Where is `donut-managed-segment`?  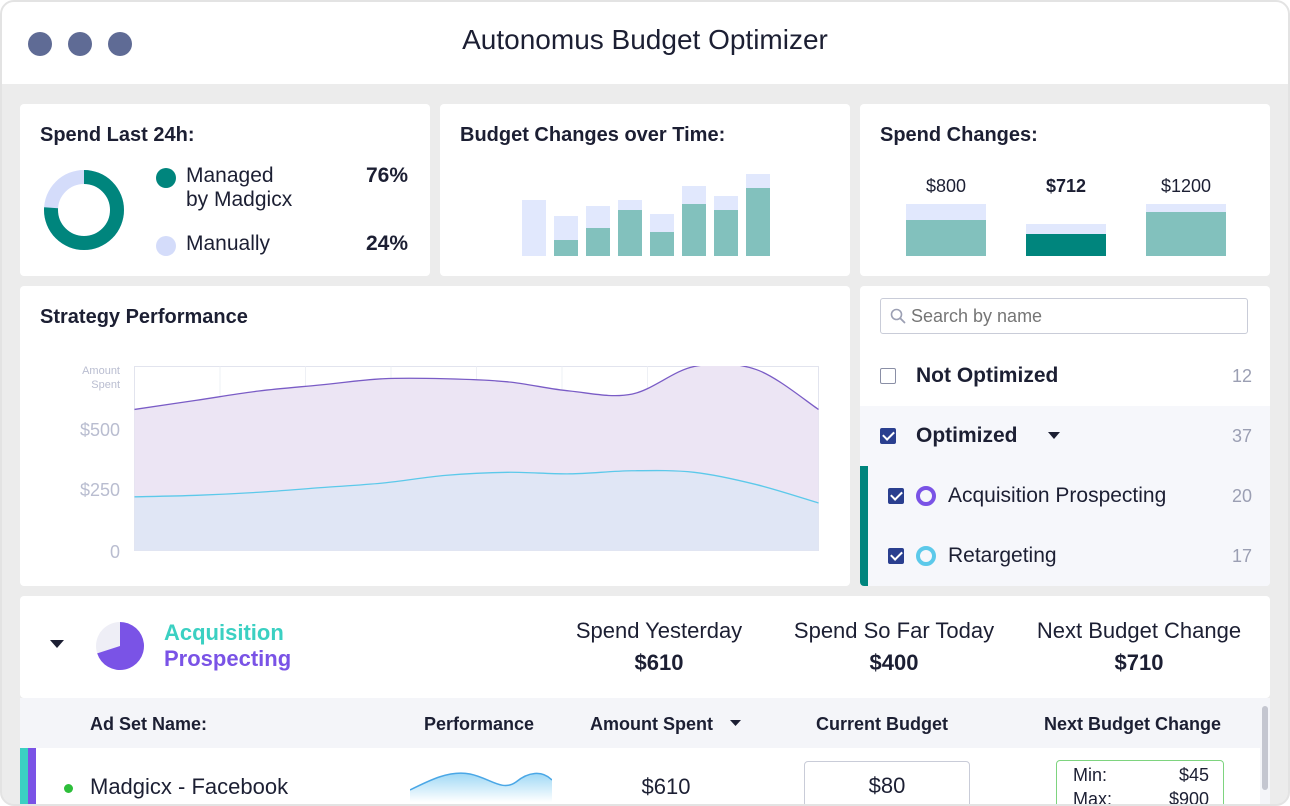
donut-managed-segment is located at coordinates (84, 210).